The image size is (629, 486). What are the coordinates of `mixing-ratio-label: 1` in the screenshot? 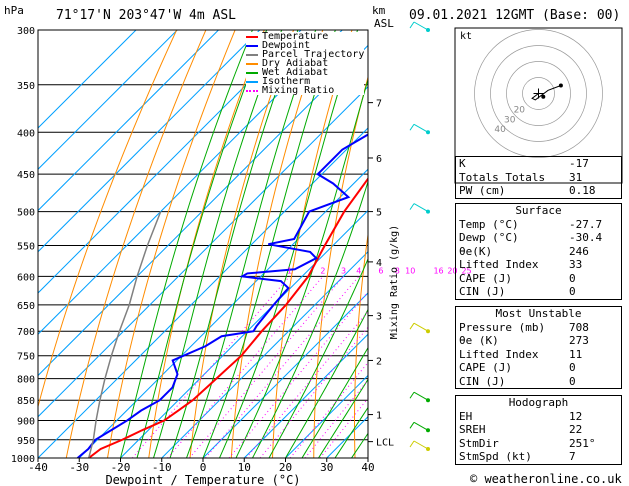 It's located at (289, 270).